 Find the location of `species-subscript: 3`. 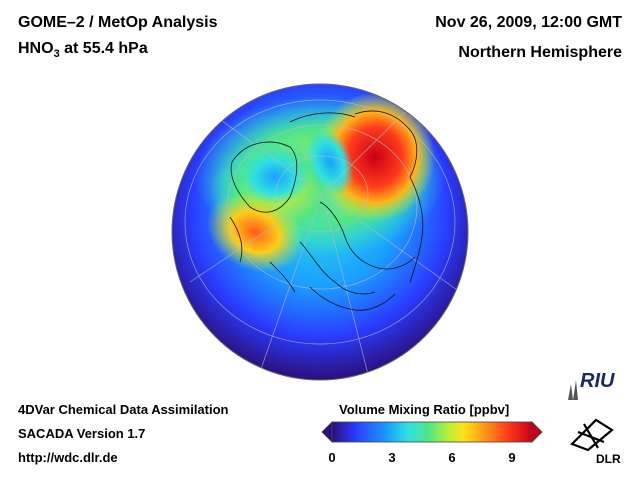

species-subscript: 3 is located at coordinates (56, 54).